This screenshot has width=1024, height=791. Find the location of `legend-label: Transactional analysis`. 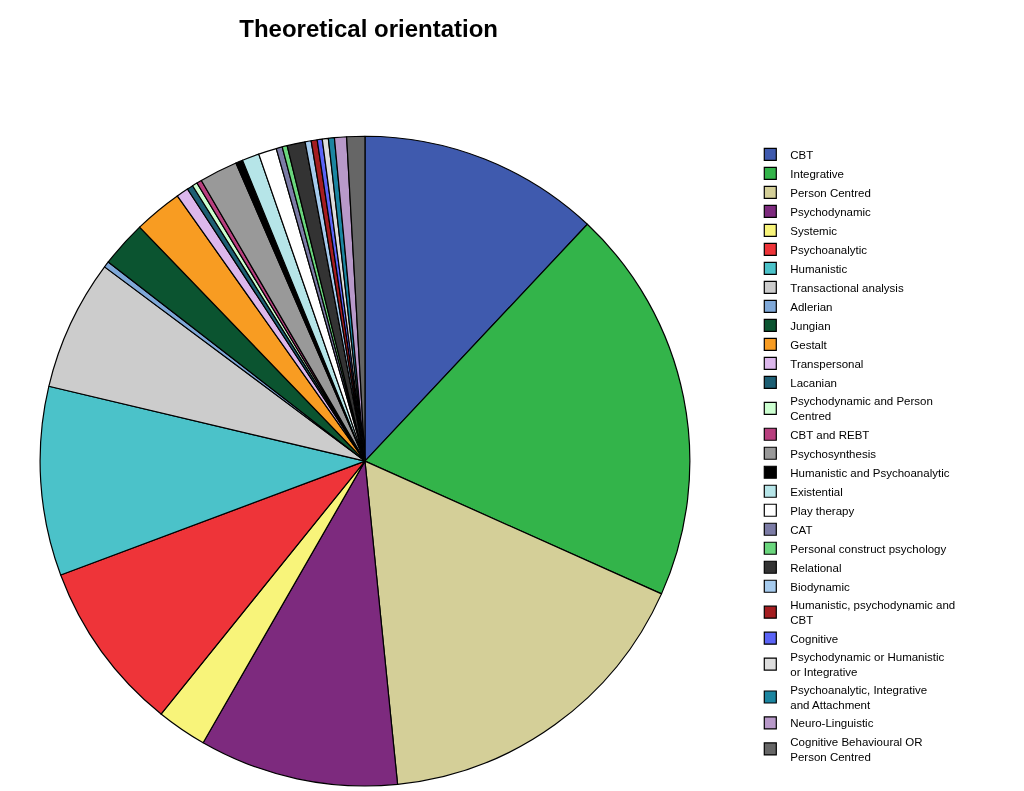

legend-label: Transactional analysis is located at coordinates (847, 287).